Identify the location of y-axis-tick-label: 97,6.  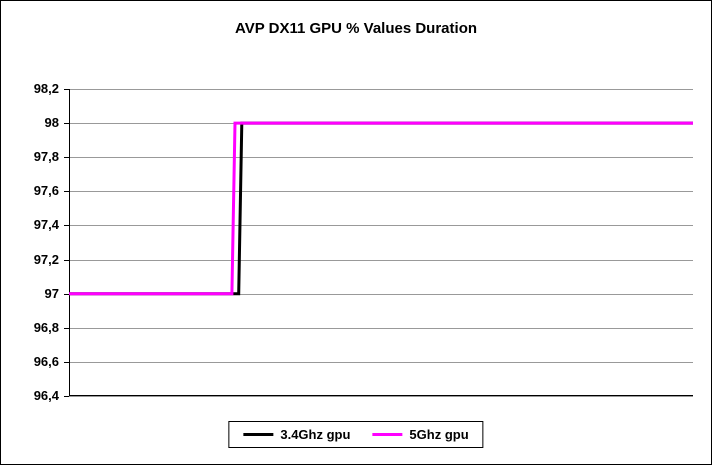
(46, 191).